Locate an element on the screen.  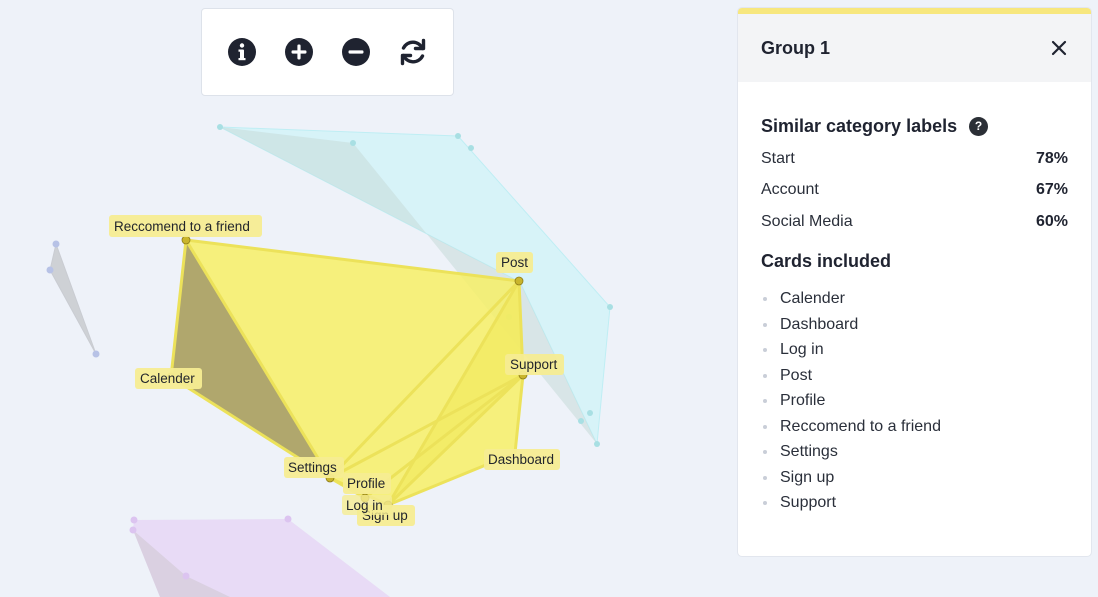
card-name: Calender is located at coordinates (812, 299).